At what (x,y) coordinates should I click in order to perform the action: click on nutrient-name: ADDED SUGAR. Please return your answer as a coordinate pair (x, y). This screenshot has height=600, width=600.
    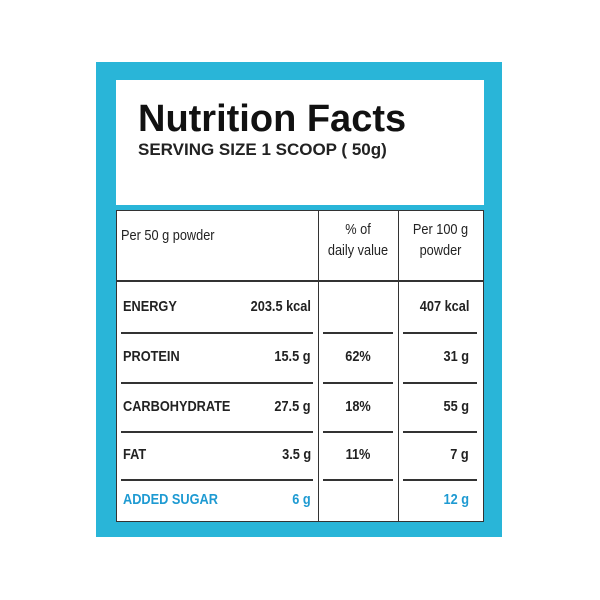
    Looking at the image, I should click on (170, 499).